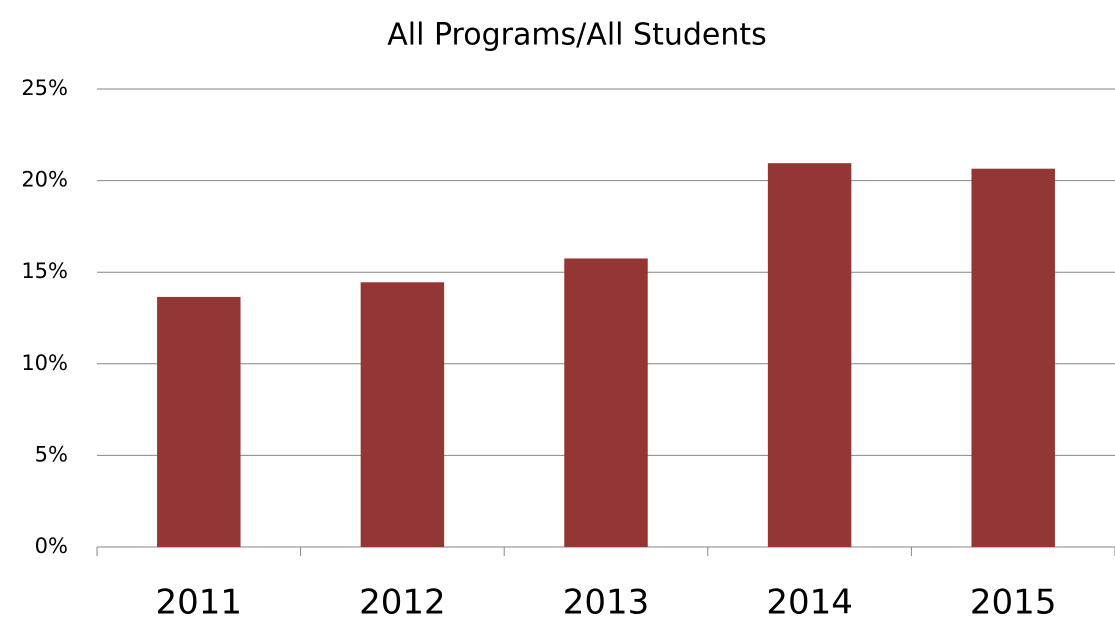 The image size is (1115, 621). I want to click on y-tick-label: 20%, so click(44, 180).